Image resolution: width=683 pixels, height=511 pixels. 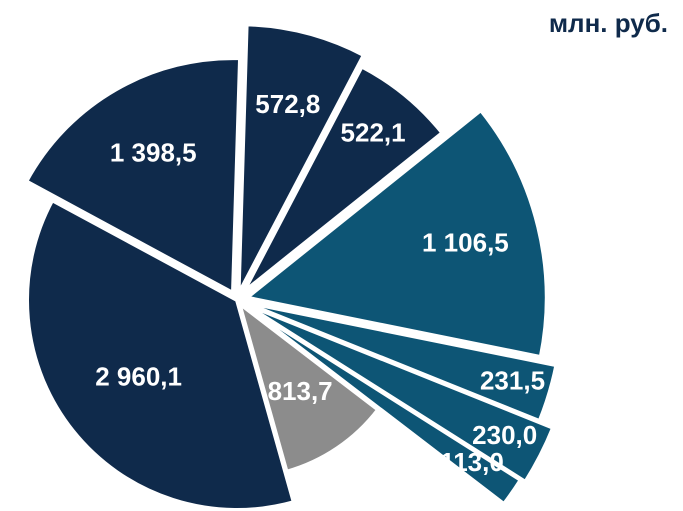 I want to click on slice-label: 522,1, so click(x=373, y=133).